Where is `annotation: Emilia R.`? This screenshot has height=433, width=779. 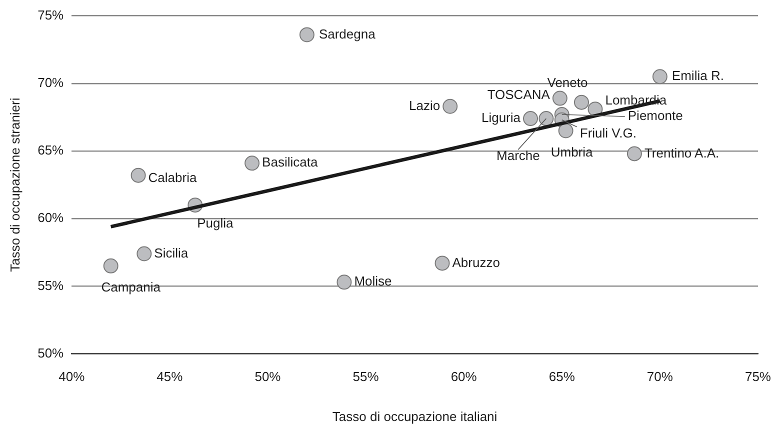 annotation: Emilia R. is located at coordinates (698, 76).